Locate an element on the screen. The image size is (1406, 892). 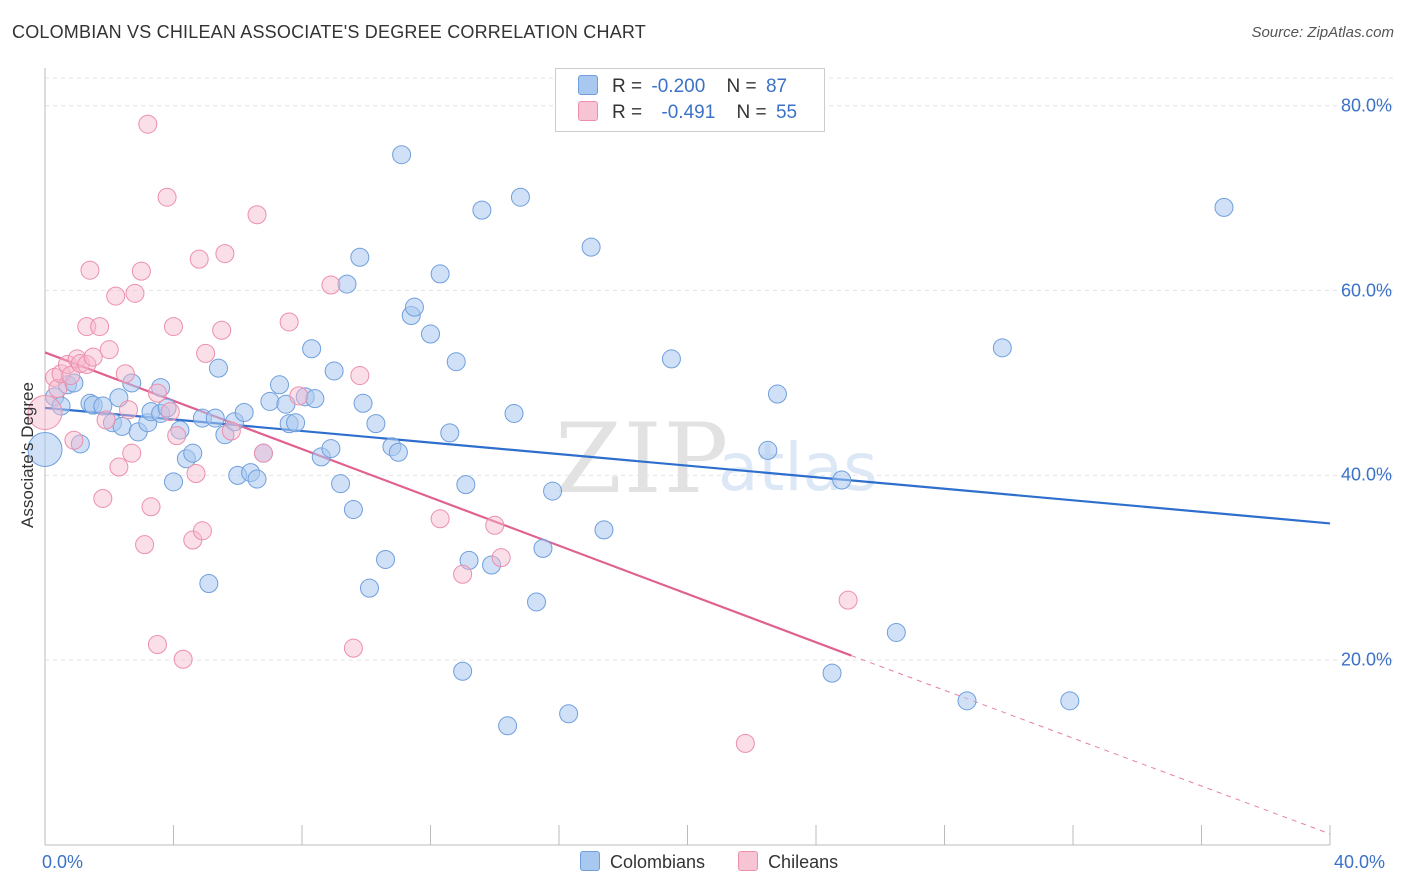
legend-item-chileans: Chileans is located at coordinates (788, 862).